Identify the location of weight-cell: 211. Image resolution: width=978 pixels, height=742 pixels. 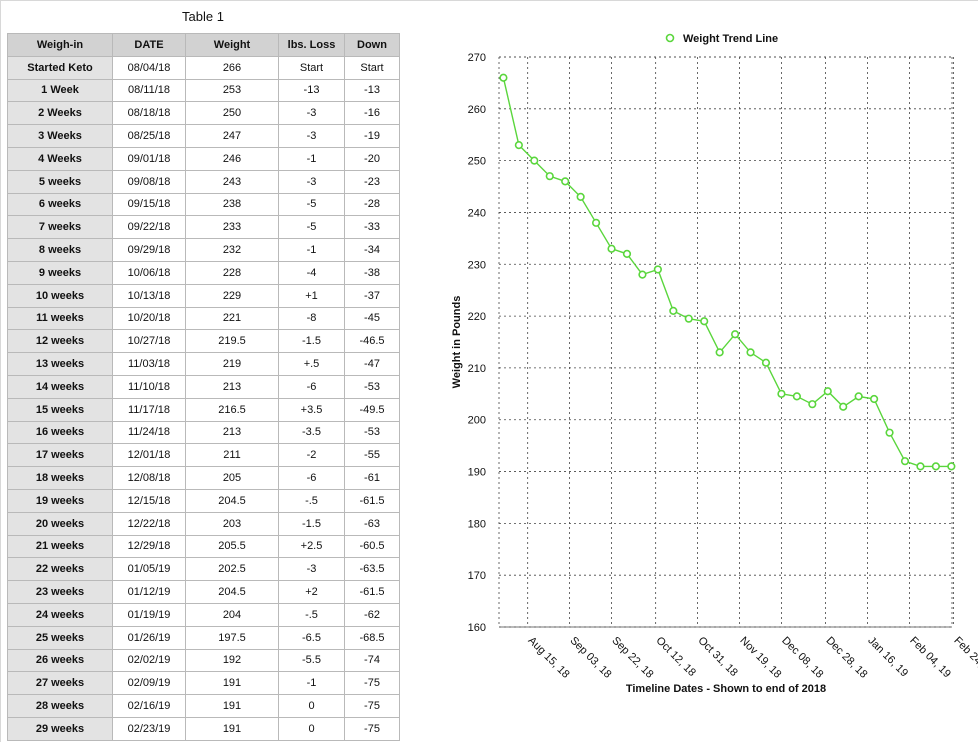
(232, 455).